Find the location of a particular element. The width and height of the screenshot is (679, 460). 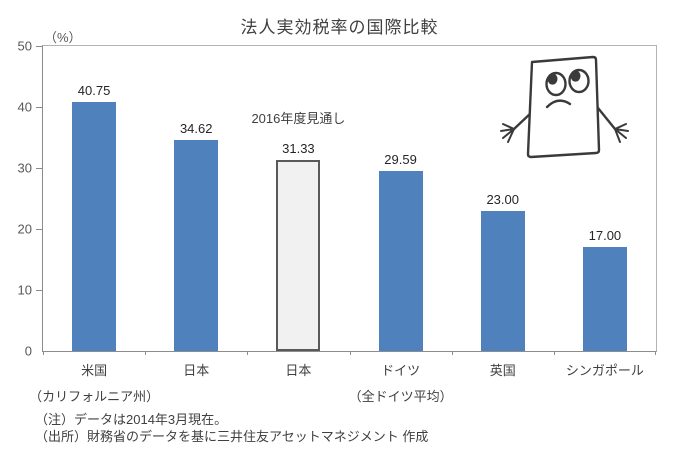

bar-slot-日本: 31.33 2016年度見通し 日本 is located at coordinates (298, 212).